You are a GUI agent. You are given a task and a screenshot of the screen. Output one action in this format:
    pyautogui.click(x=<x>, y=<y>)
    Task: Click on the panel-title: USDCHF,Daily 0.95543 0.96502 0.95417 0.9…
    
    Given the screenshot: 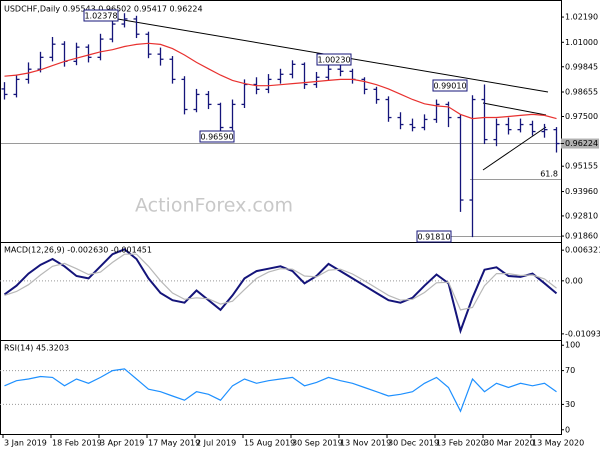 What is the action you would take?
    pyautogui.click(x=103, y=9)
    